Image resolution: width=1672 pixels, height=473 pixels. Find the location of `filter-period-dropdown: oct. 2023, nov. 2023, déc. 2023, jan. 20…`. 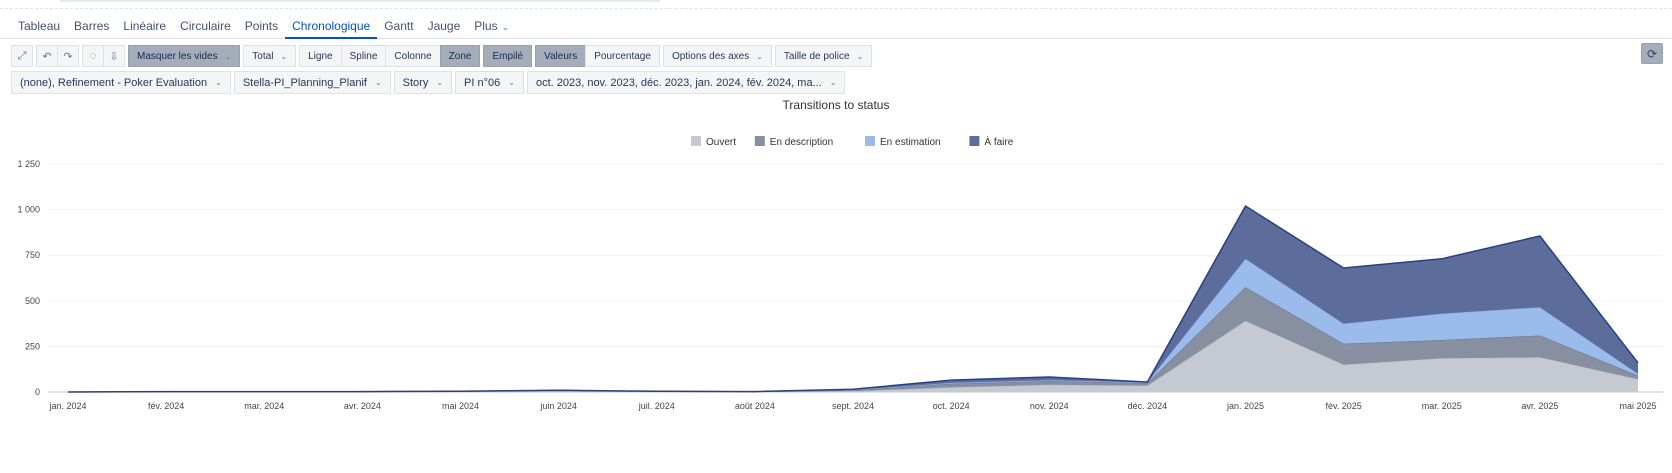

filter-period-dropdown: oct. 2023, nov. 2023, déc. 2023, jan. 20… is located at coordinates (686, 82).